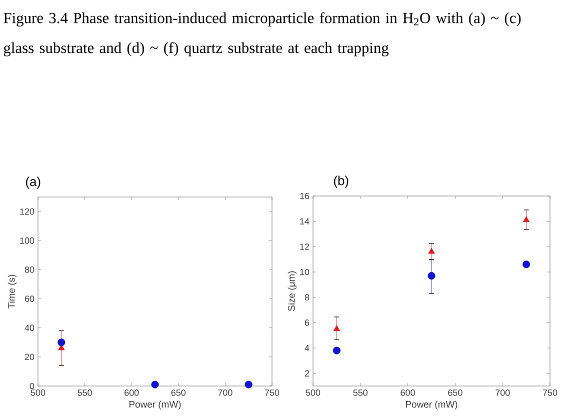 The width and height of the screenshot is (562, 420). Describe the element at coordinates (29, 299) in the screenshot. I see `y-tick-label: 60` at that location.